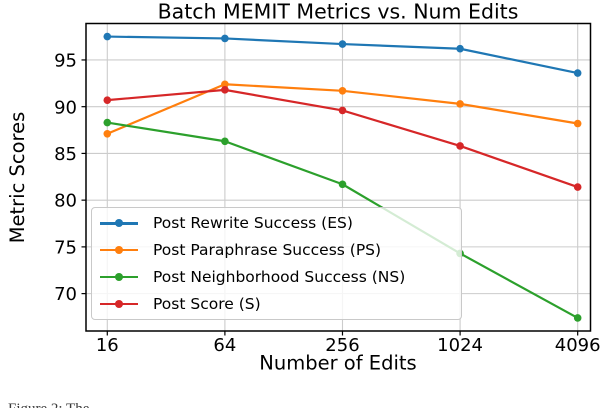 The image size is (602, 408). Describe the element at coordinates (278, 303) in the screenshot. I see `legend-item: Post Score (S)` at that location.